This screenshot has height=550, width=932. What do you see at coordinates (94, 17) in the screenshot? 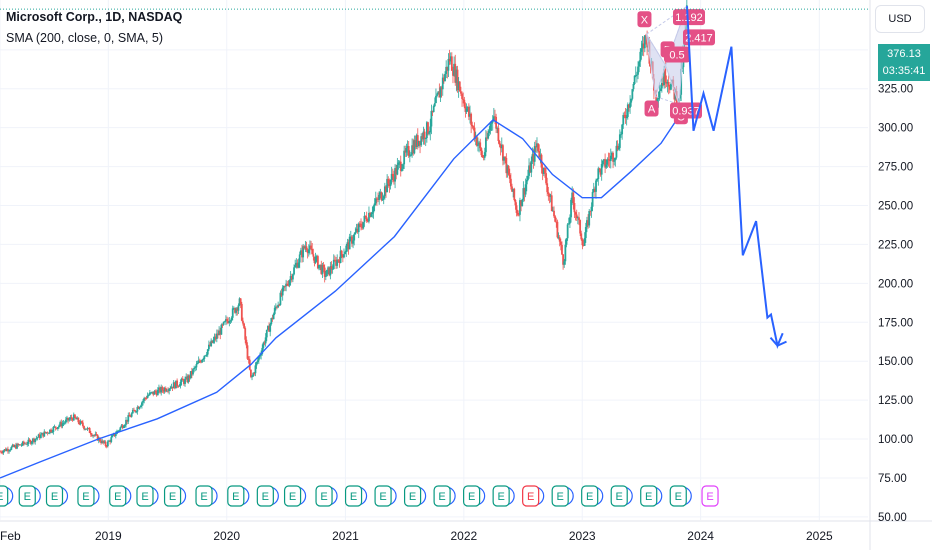
I see `symbol-title: Microsoft Corp., 1D, NASDAQ` at bounding box center [94, 17].